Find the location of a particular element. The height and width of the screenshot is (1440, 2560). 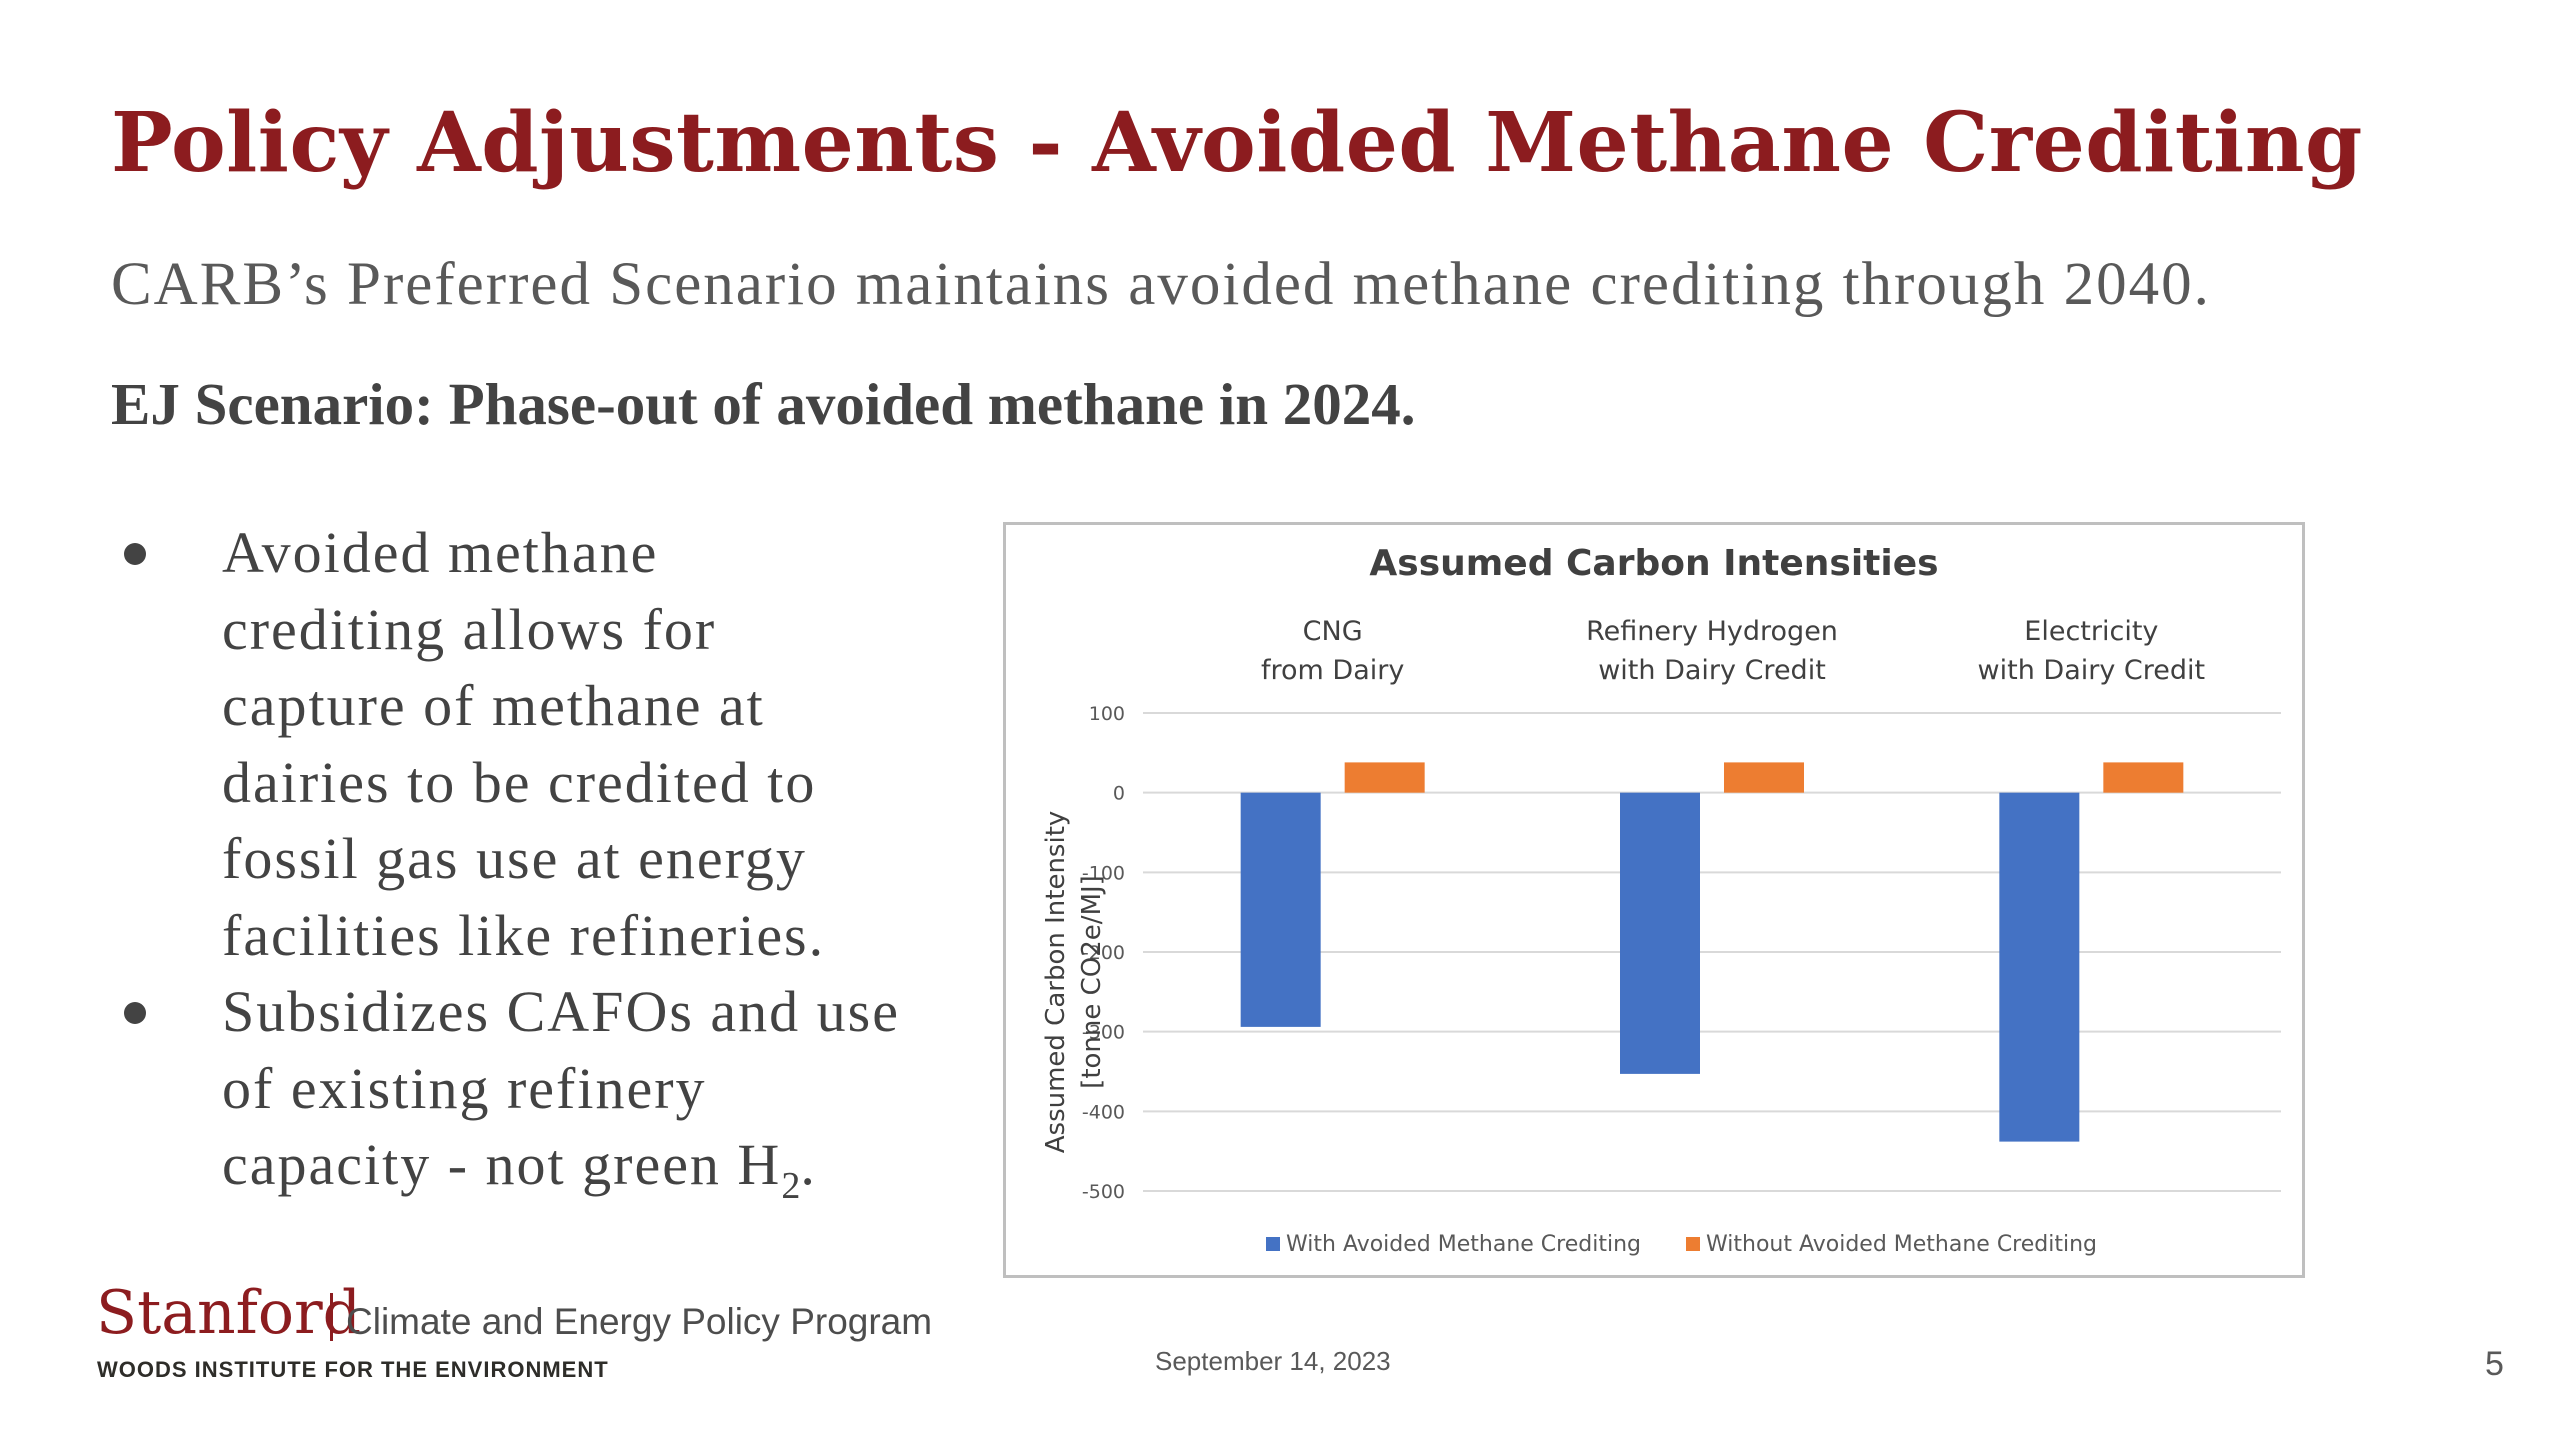

bullet-line: crediting allows for is located at coordinates (469, 629).